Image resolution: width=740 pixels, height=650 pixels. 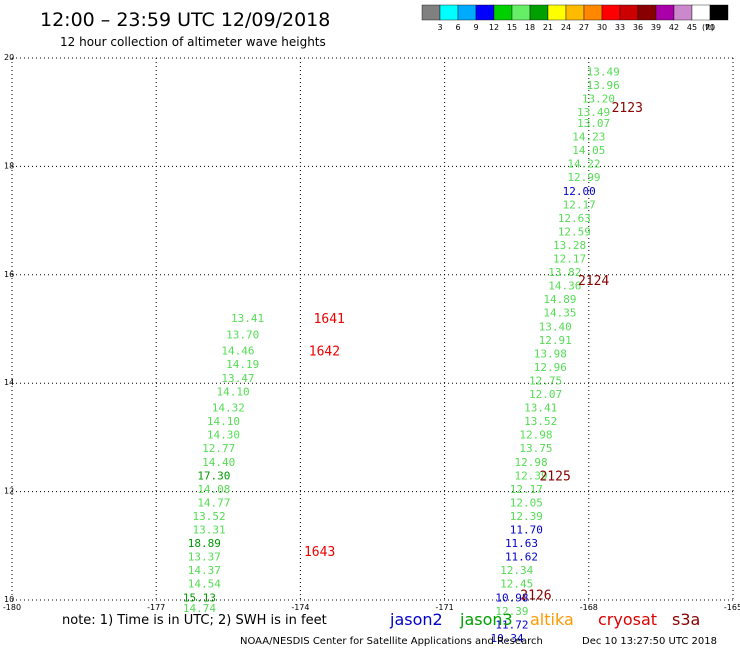 I want to click on scale-tick-label: 3, so click(x=439, y=27).